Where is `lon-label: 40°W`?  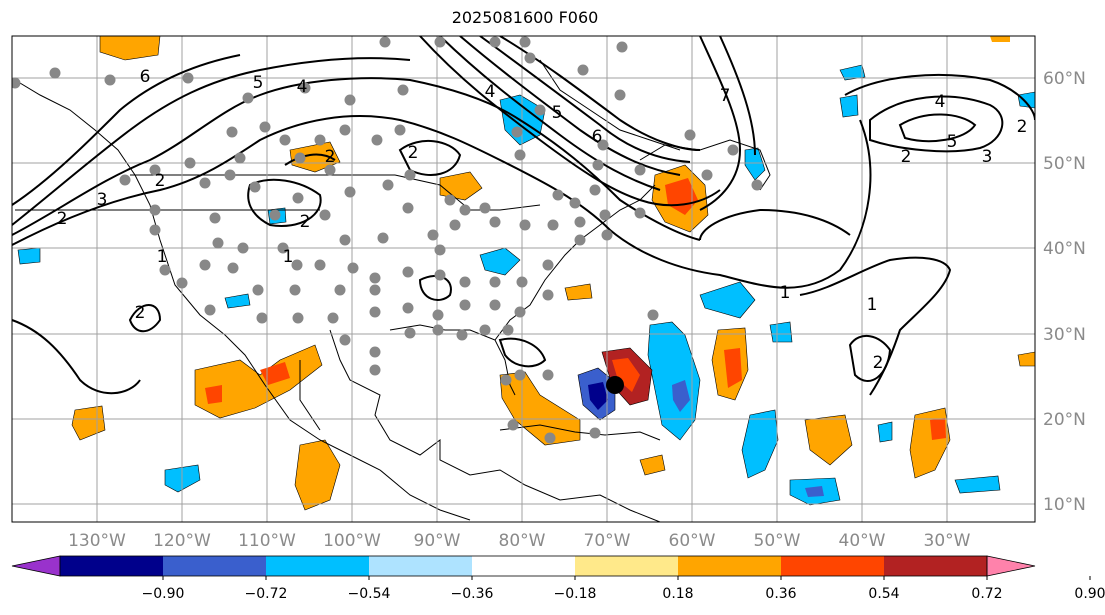
lon-label: 40°W is located at coordinates (862, 541).